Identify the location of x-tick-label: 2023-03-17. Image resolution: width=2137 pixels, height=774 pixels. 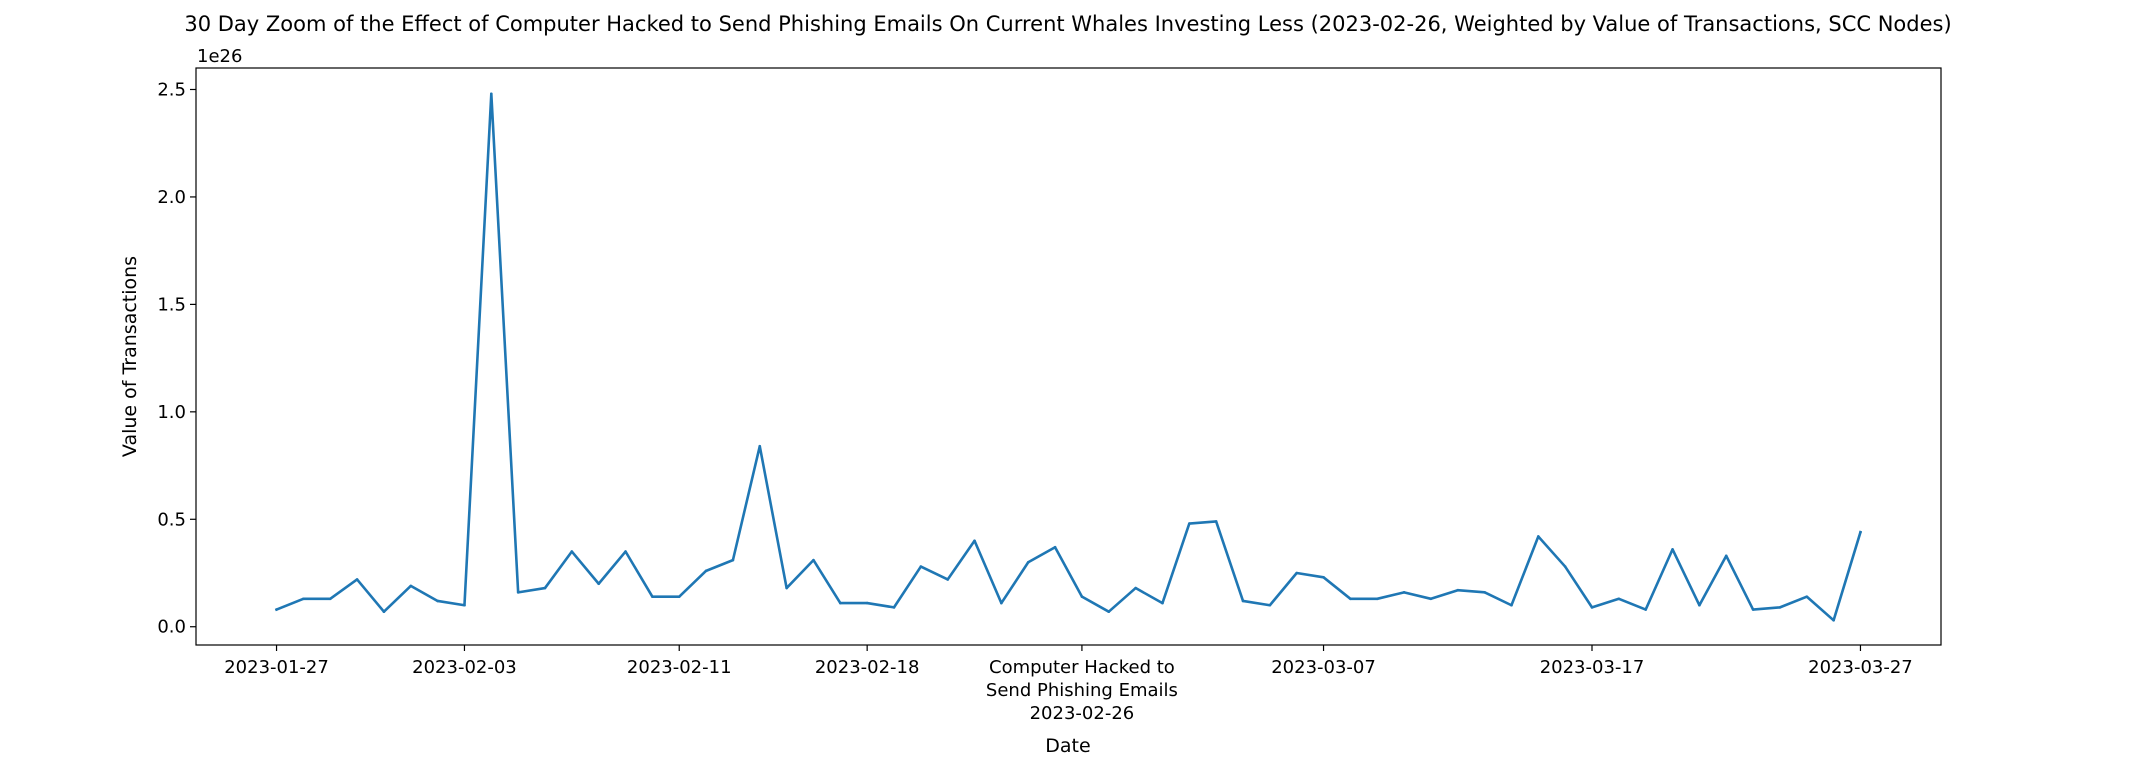
(1592, 667).